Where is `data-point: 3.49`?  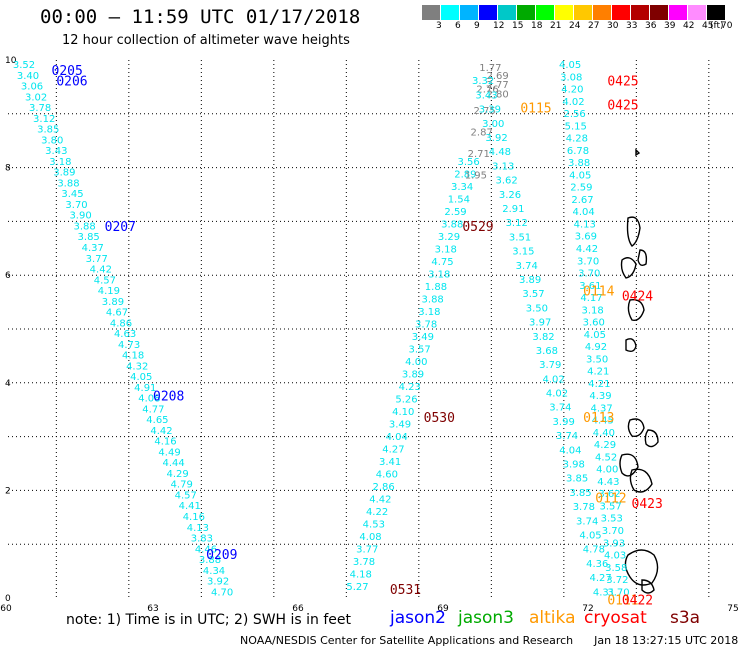 data-point: 3.49 is located at coordinates (423, 337).